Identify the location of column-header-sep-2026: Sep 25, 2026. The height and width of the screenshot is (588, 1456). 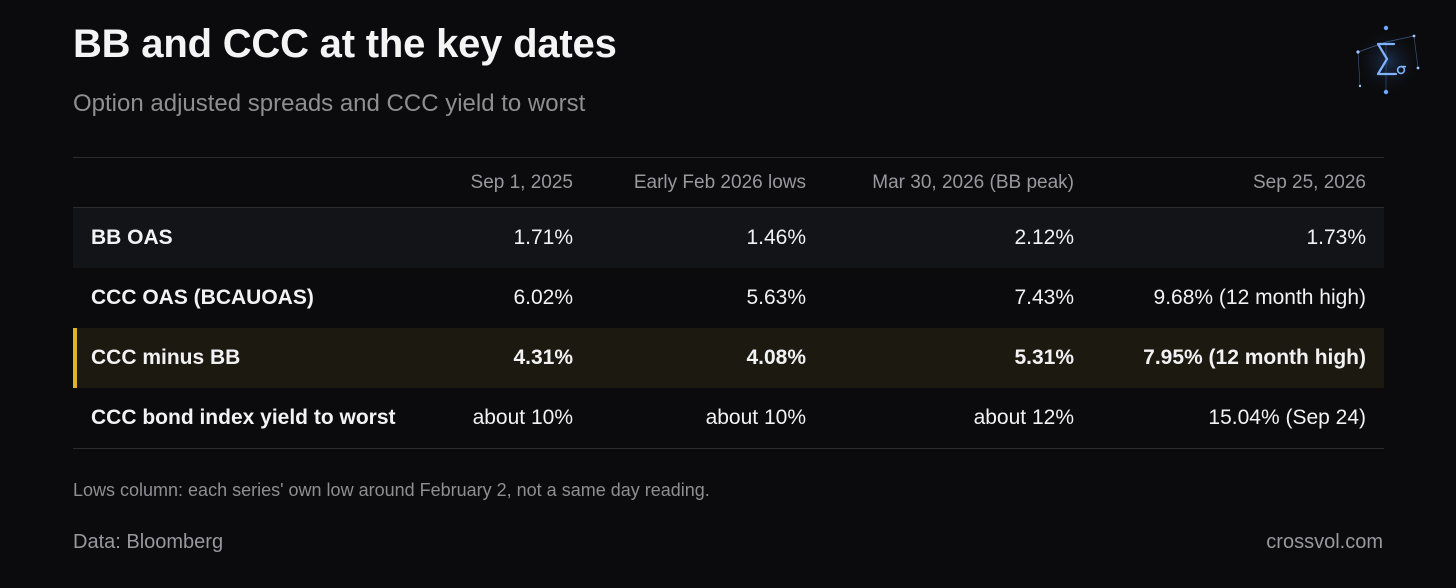
(1309, 182).